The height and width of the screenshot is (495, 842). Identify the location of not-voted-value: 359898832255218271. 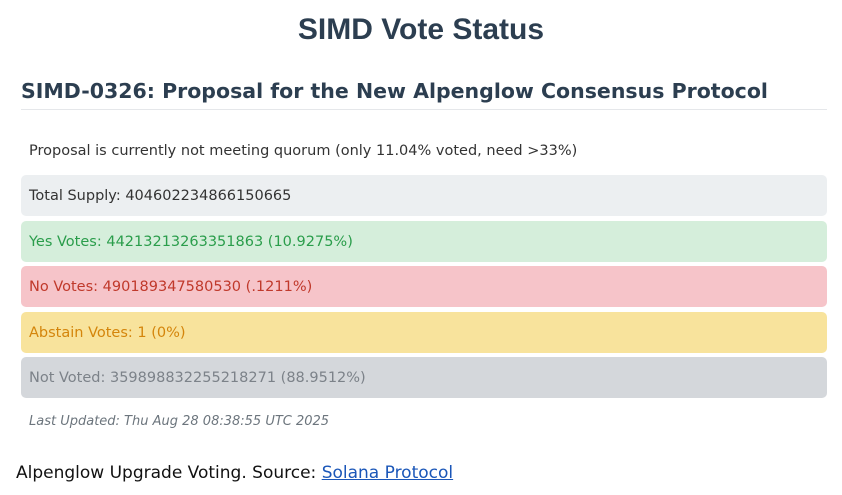
(193, 377).